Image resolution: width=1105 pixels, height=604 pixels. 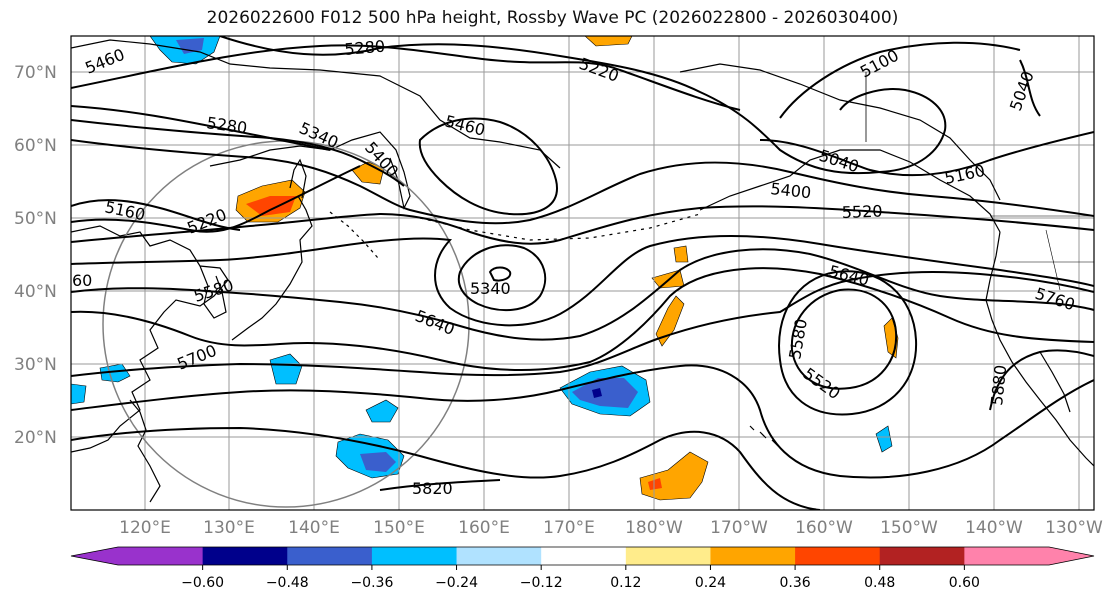 What do you see at coordinates (35, 438) in the screenshot?
I see `lat-label: 20°N` at bounding box center [35, 438].